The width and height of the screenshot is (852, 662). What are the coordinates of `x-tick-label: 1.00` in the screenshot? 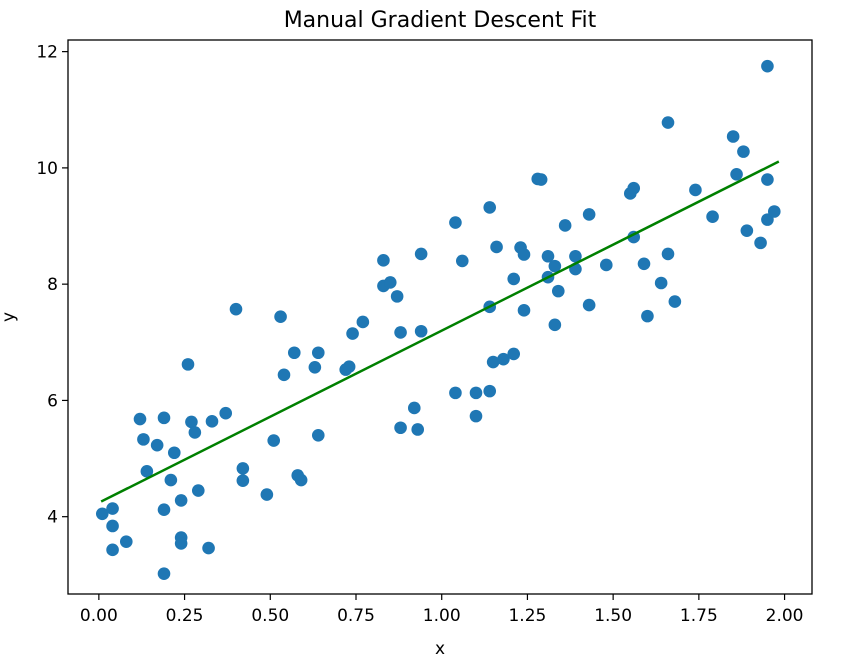 It's located at (442, 616).